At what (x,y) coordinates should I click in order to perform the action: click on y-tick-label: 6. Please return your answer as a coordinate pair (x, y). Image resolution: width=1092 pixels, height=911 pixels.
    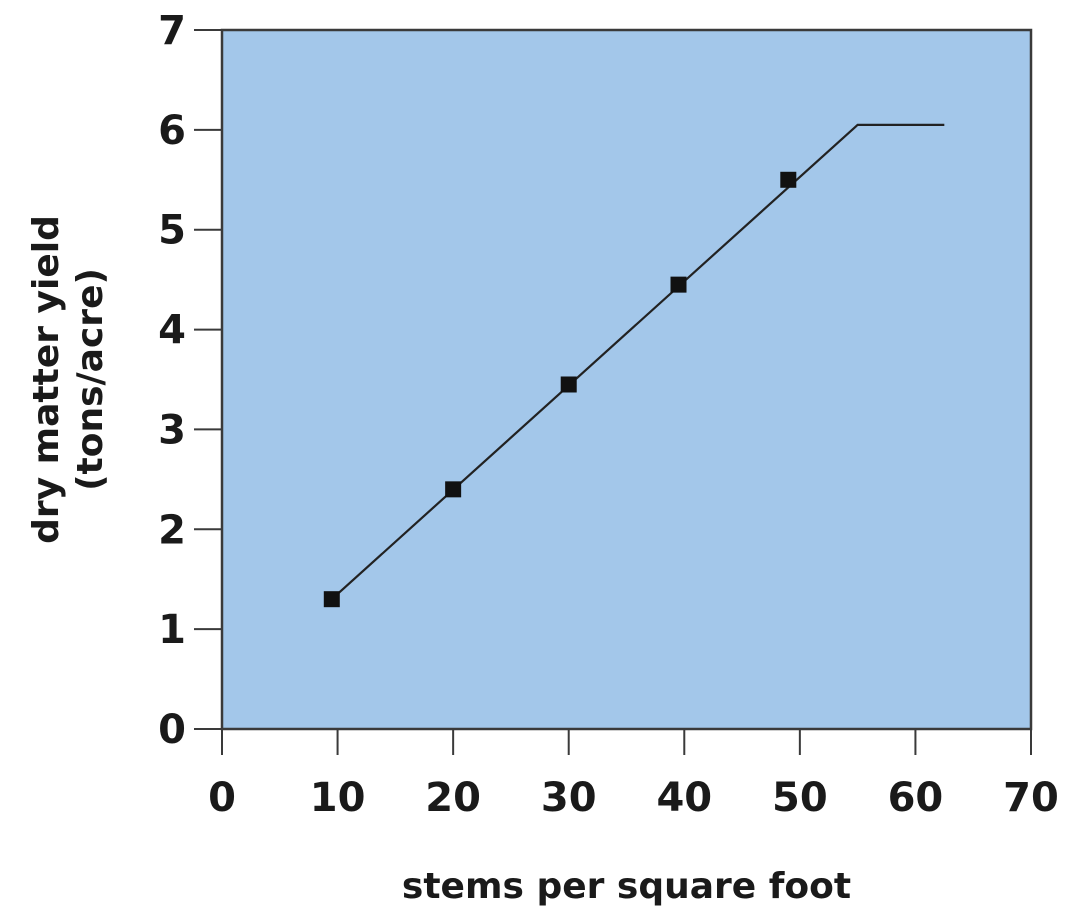
    Looking at the image, I should click on (172, 131).